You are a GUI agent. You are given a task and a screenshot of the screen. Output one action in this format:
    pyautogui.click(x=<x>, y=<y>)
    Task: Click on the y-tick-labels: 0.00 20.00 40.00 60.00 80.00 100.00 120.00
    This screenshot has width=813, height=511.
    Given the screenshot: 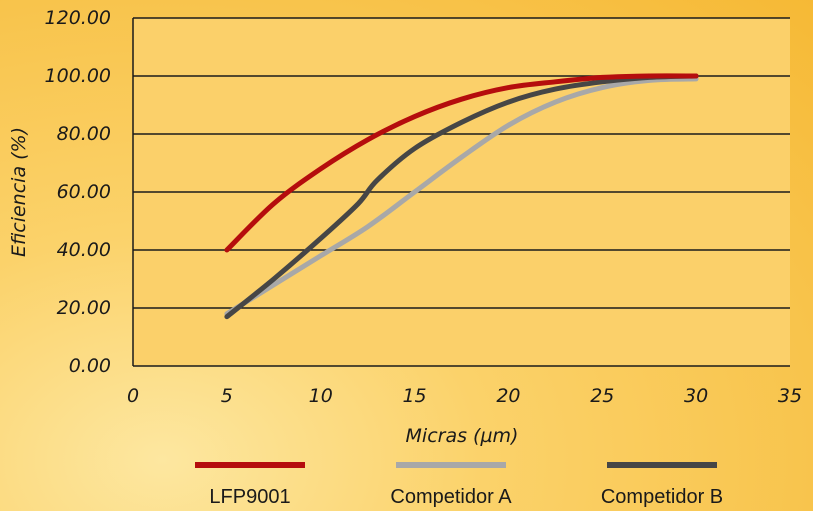 What is the action you would take?
    pyautogui.click(x=78, y=192)
    